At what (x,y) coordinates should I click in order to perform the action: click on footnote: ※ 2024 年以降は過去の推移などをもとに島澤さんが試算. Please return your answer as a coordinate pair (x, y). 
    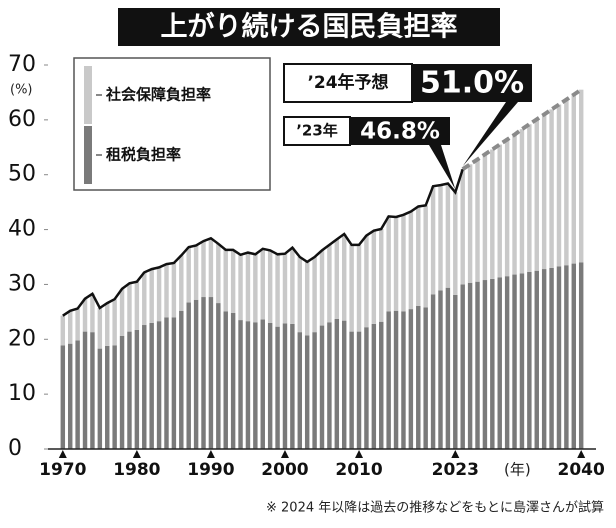
    Looking at the image, I should click on (435, 508).